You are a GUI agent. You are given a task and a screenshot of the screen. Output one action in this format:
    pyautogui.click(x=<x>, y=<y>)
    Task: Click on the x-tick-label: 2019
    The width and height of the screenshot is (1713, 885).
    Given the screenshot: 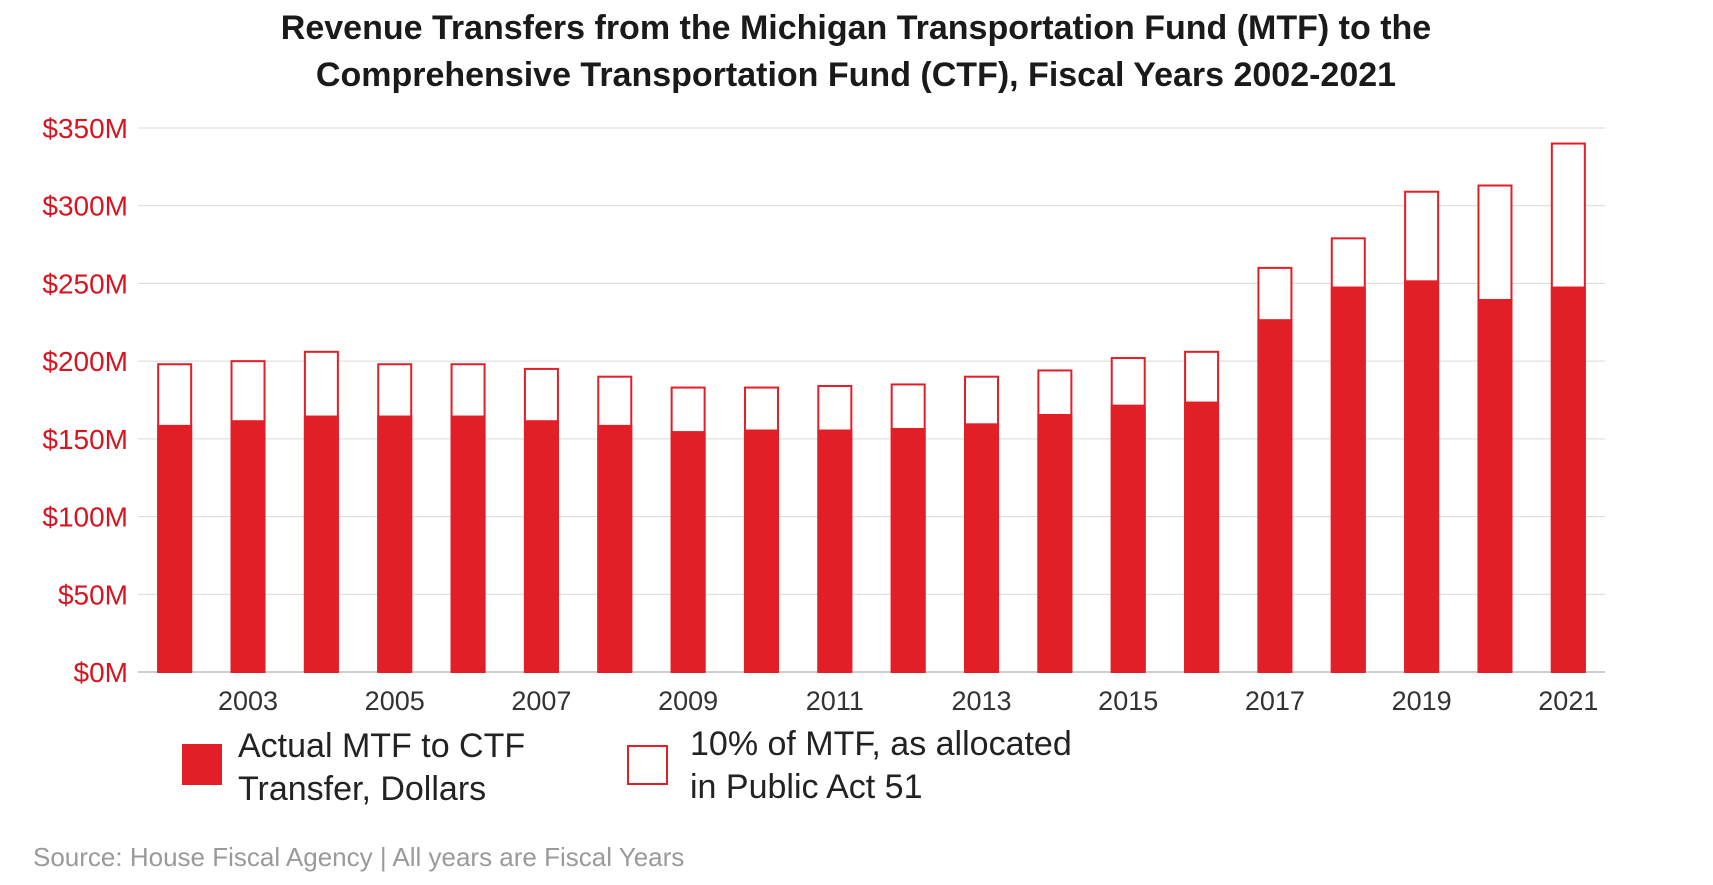 What is the action you would take?
    pyautogui.click(x=1422, y=701)
    